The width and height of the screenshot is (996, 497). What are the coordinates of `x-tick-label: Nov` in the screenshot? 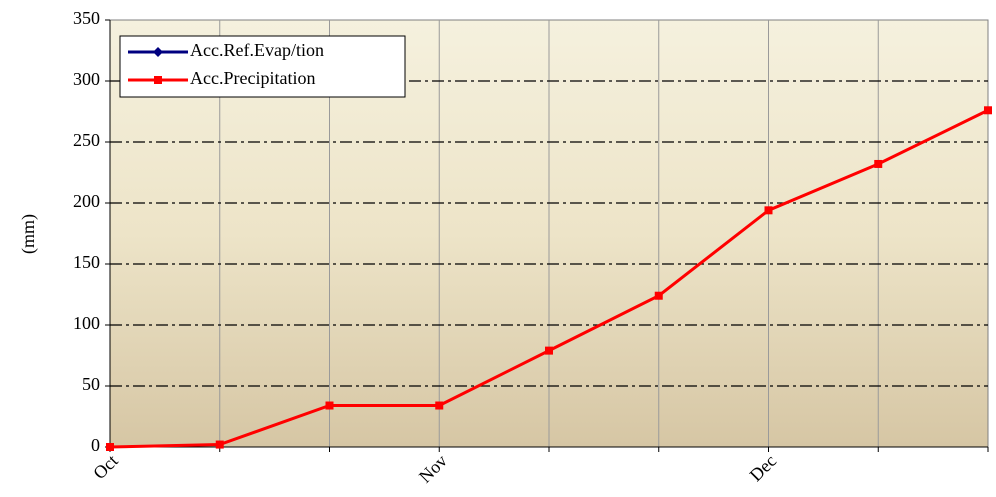 It's located at (433, 469).